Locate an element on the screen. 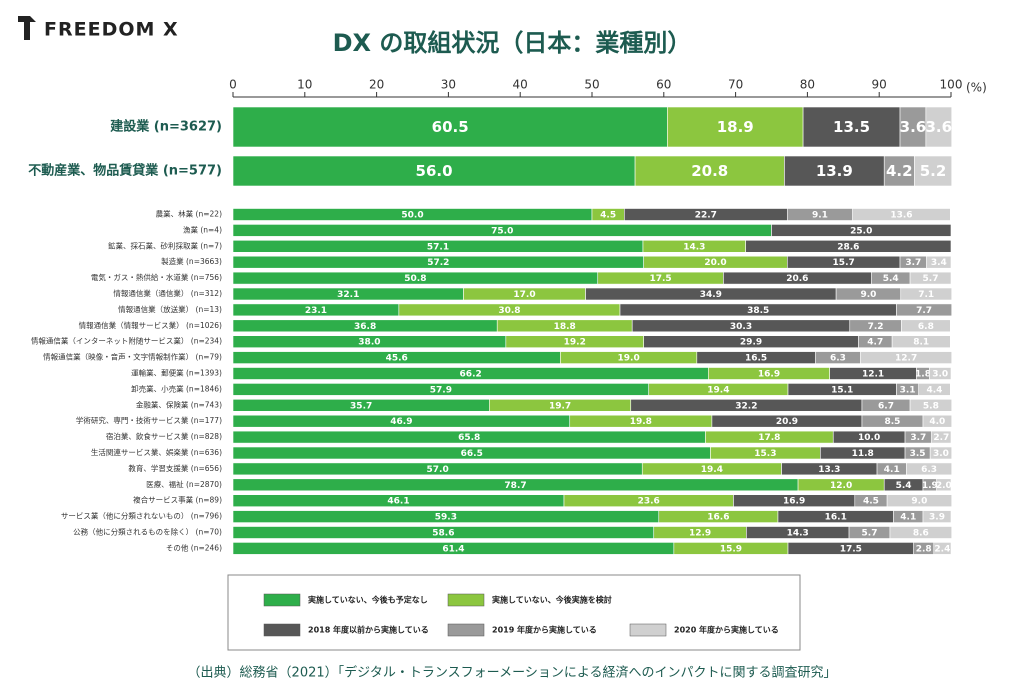 The image size is (1024, 700). data-label: 17.0 is located at coordinates (524, 295).